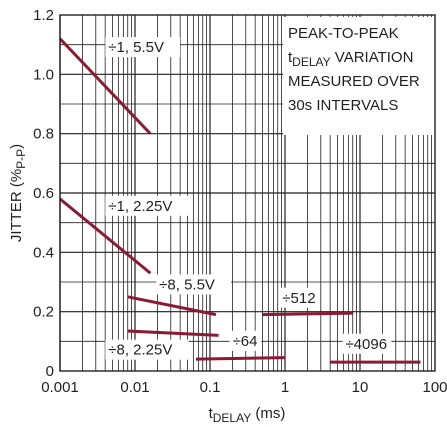  I want to click on x-tick-label: 0.01, so click(134, 387).